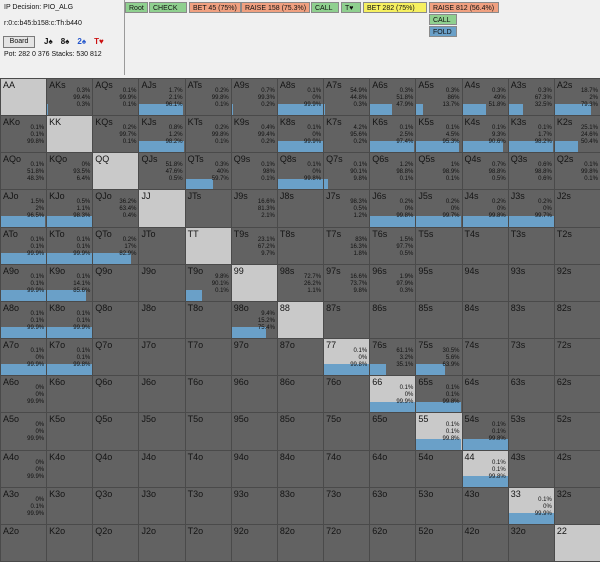 Image resolution: width=600 pixels, height=562 pixels. Describe the element at coordinates (300, 208) in the screenshot. I see `hand-cell-j8s: J8s` at that location.